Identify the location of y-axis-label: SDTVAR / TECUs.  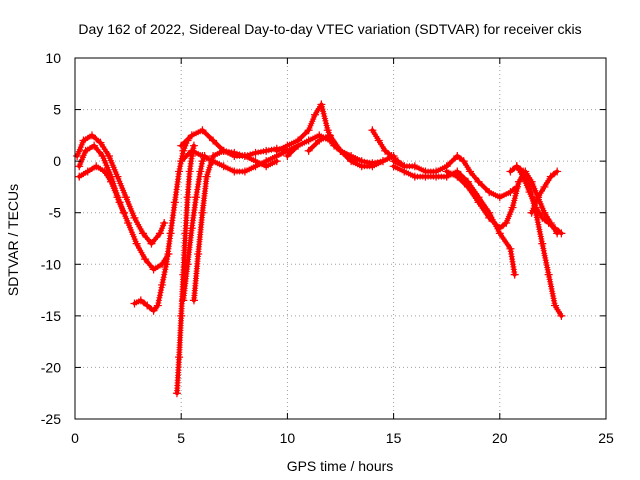
(13, 240).